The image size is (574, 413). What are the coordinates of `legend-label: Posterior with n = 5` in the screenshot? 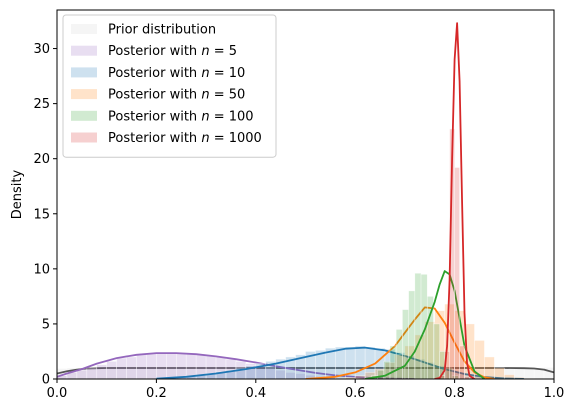 It's located at (172, 51).